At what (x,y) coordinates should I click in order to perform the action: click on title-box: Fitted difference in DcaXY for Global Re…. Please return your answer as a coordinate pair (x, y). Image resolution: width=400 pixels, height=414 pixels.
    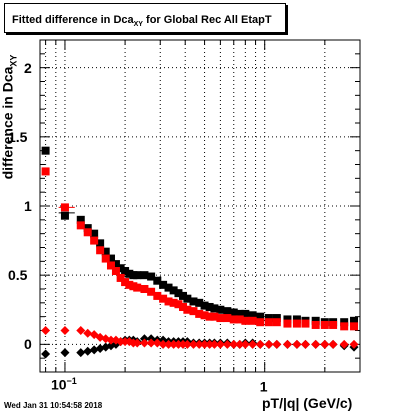
    Looking at the image, I should click on (145, 18).